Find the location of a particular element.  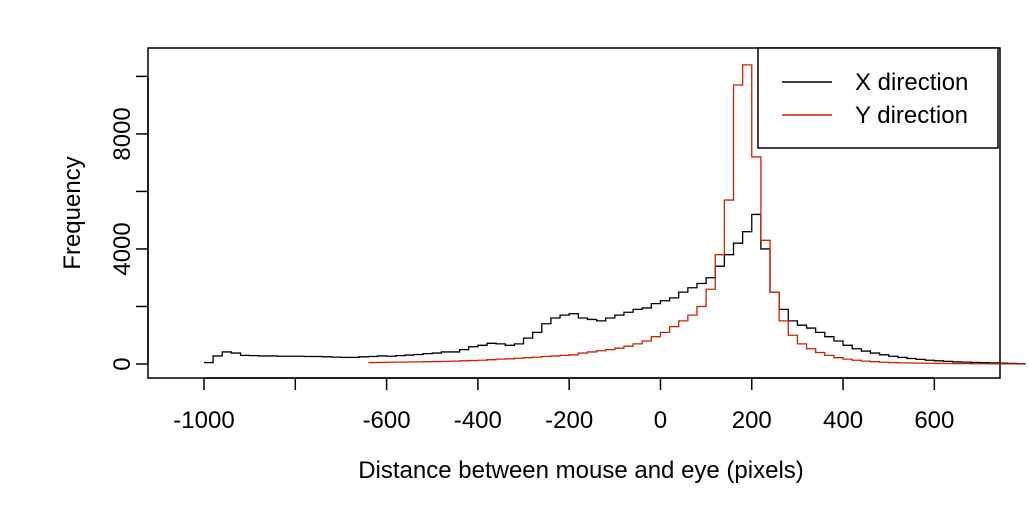

x-tick-label: 600 is located at coordinates (934, 420).